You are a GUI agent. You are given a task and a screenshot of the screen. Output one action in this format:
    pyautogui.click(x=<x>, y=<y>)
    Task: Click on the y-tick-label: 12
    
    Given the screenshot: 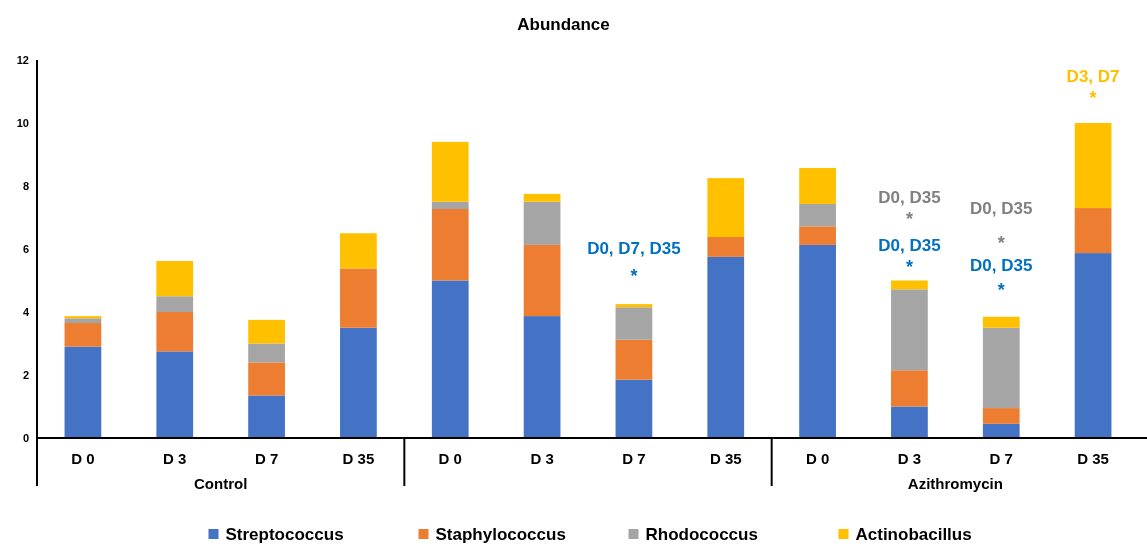 What is the action you would take?
    pyautogui.click(x=22, y=60)
    